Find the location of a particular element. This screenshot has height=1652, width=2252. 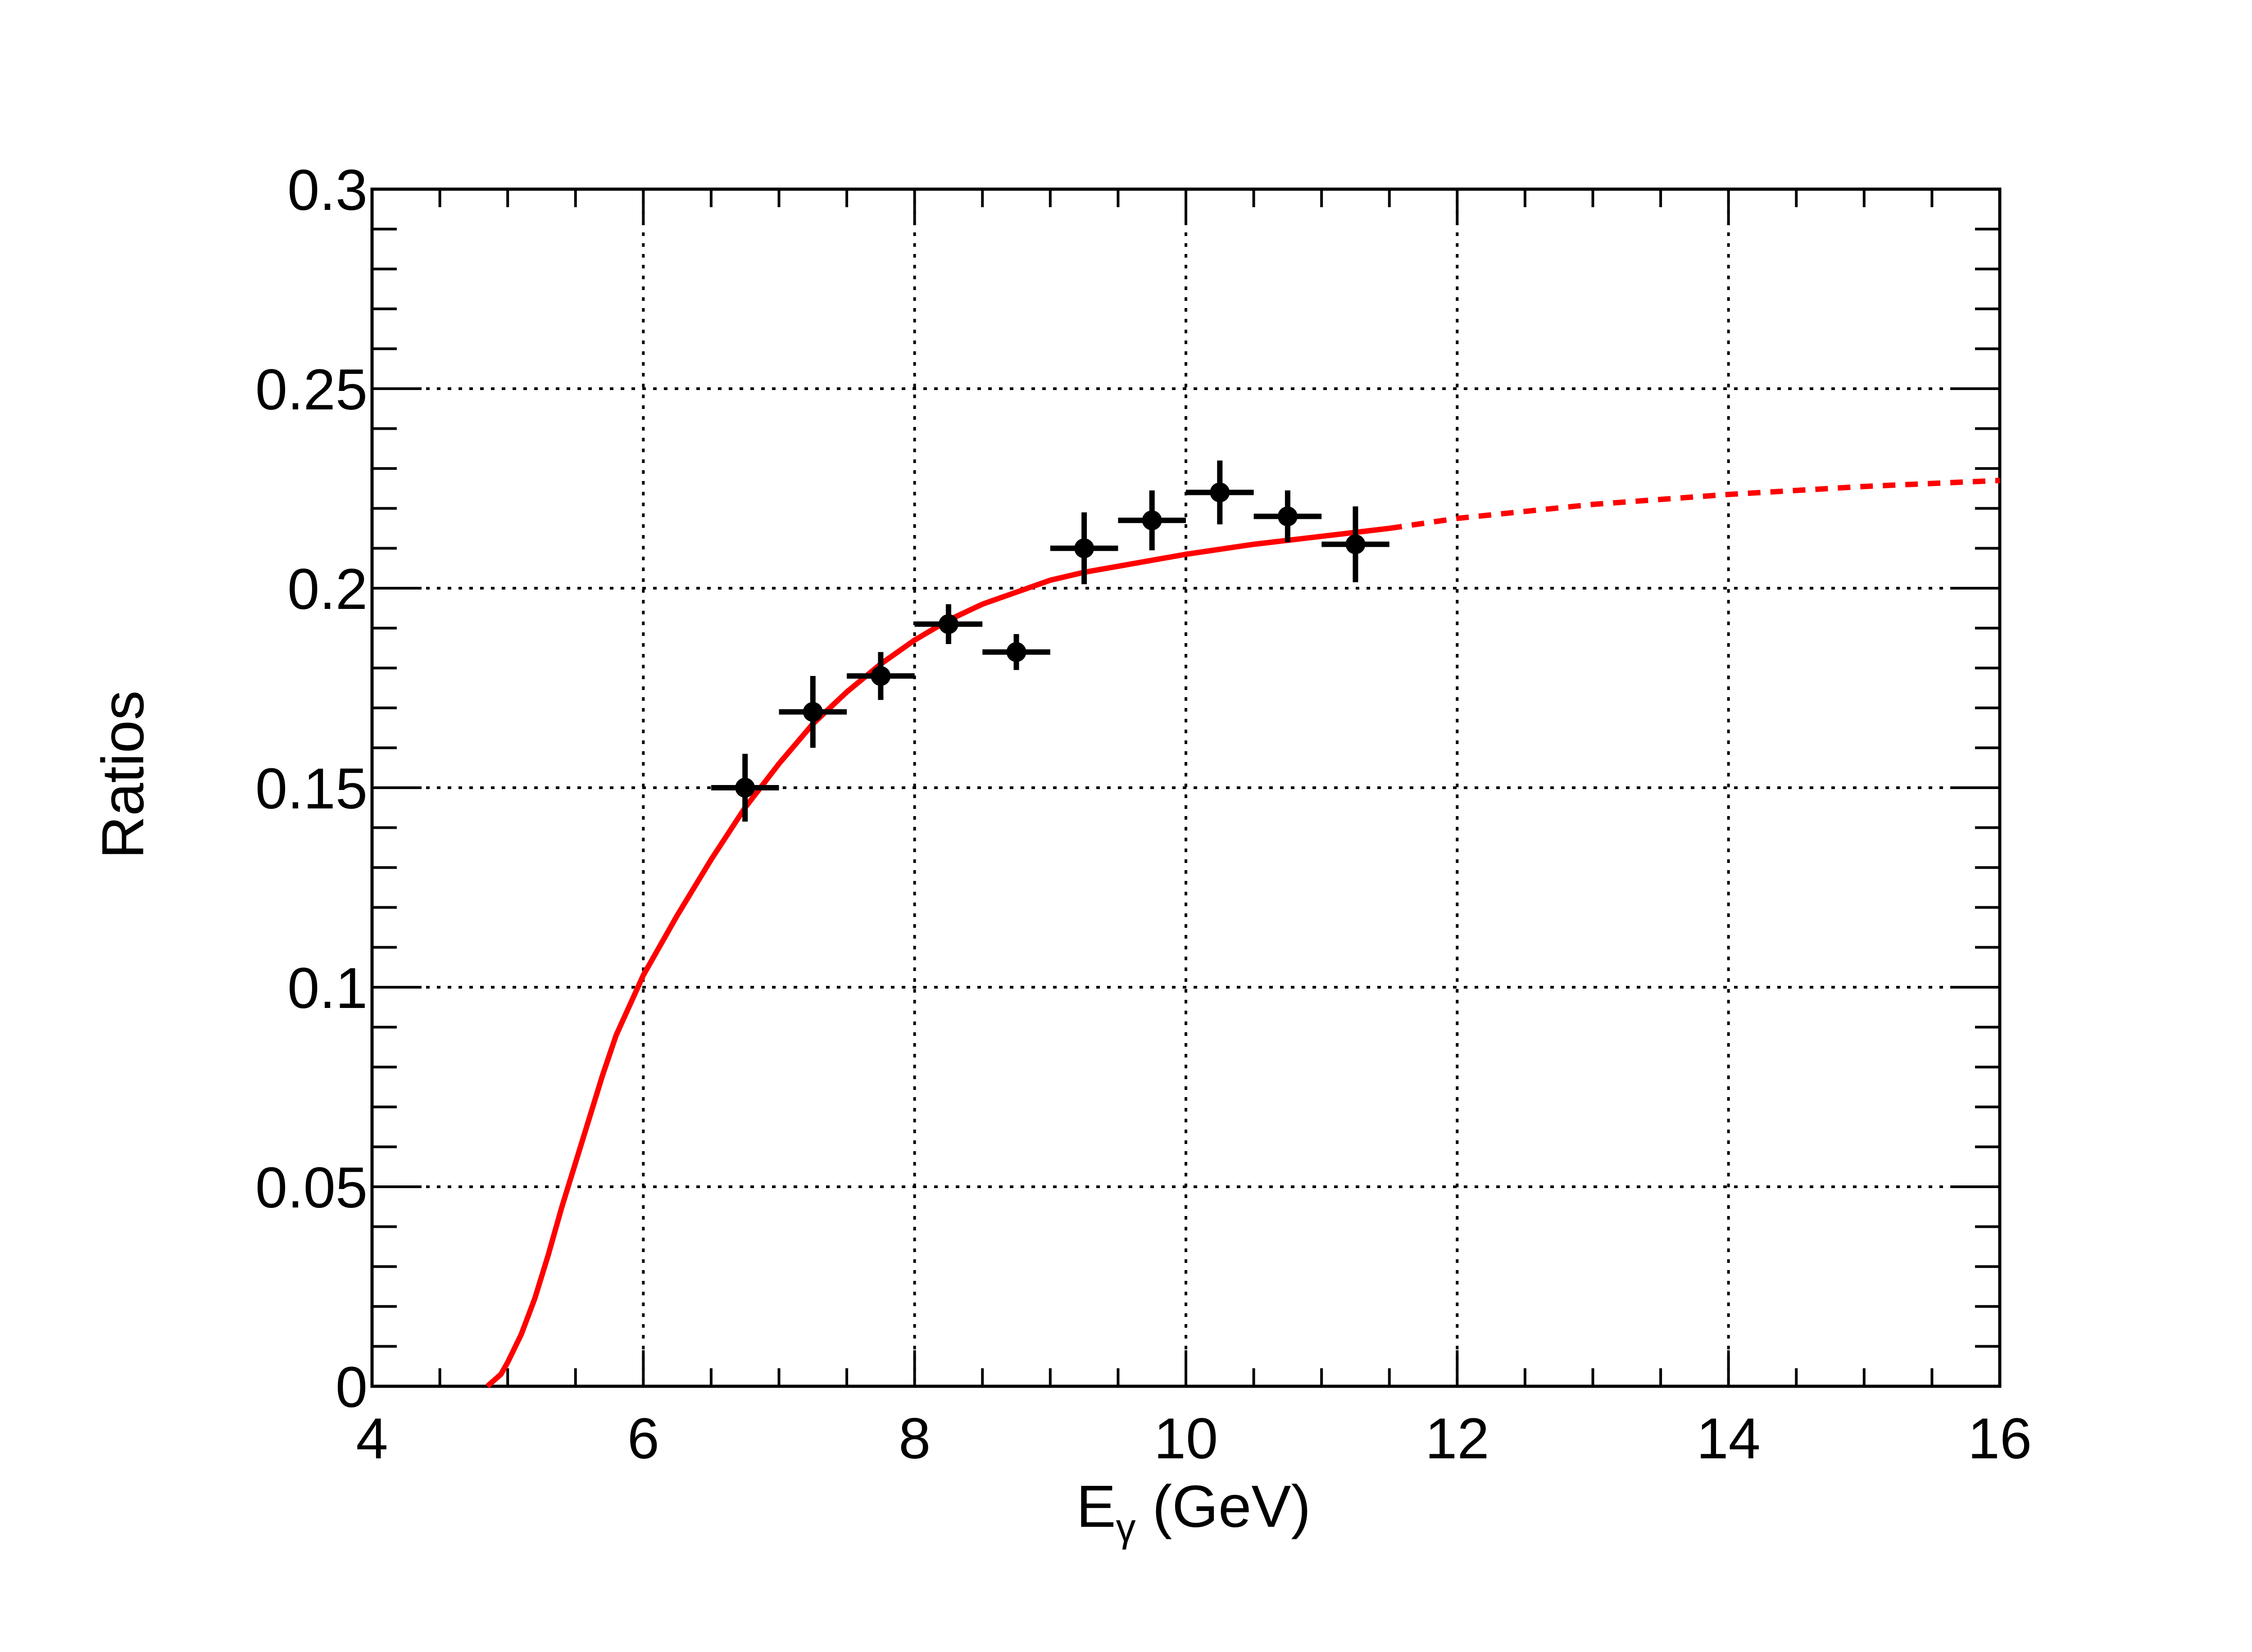

x-tick-label: 4 is located at coordinates (372, 1439).